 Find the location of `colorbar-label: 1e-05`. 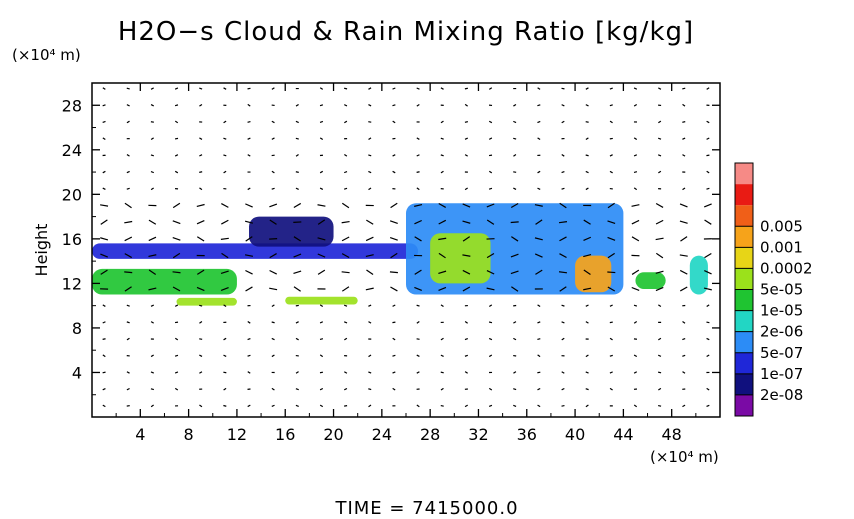

colorbar-label: 1e-05 is located at coordinates (781, 311).